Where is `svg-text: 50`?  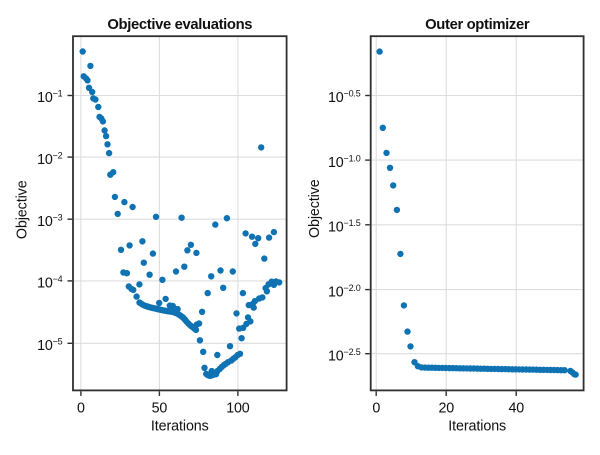
svg-text: 50 is located at coordinates (160, 408).